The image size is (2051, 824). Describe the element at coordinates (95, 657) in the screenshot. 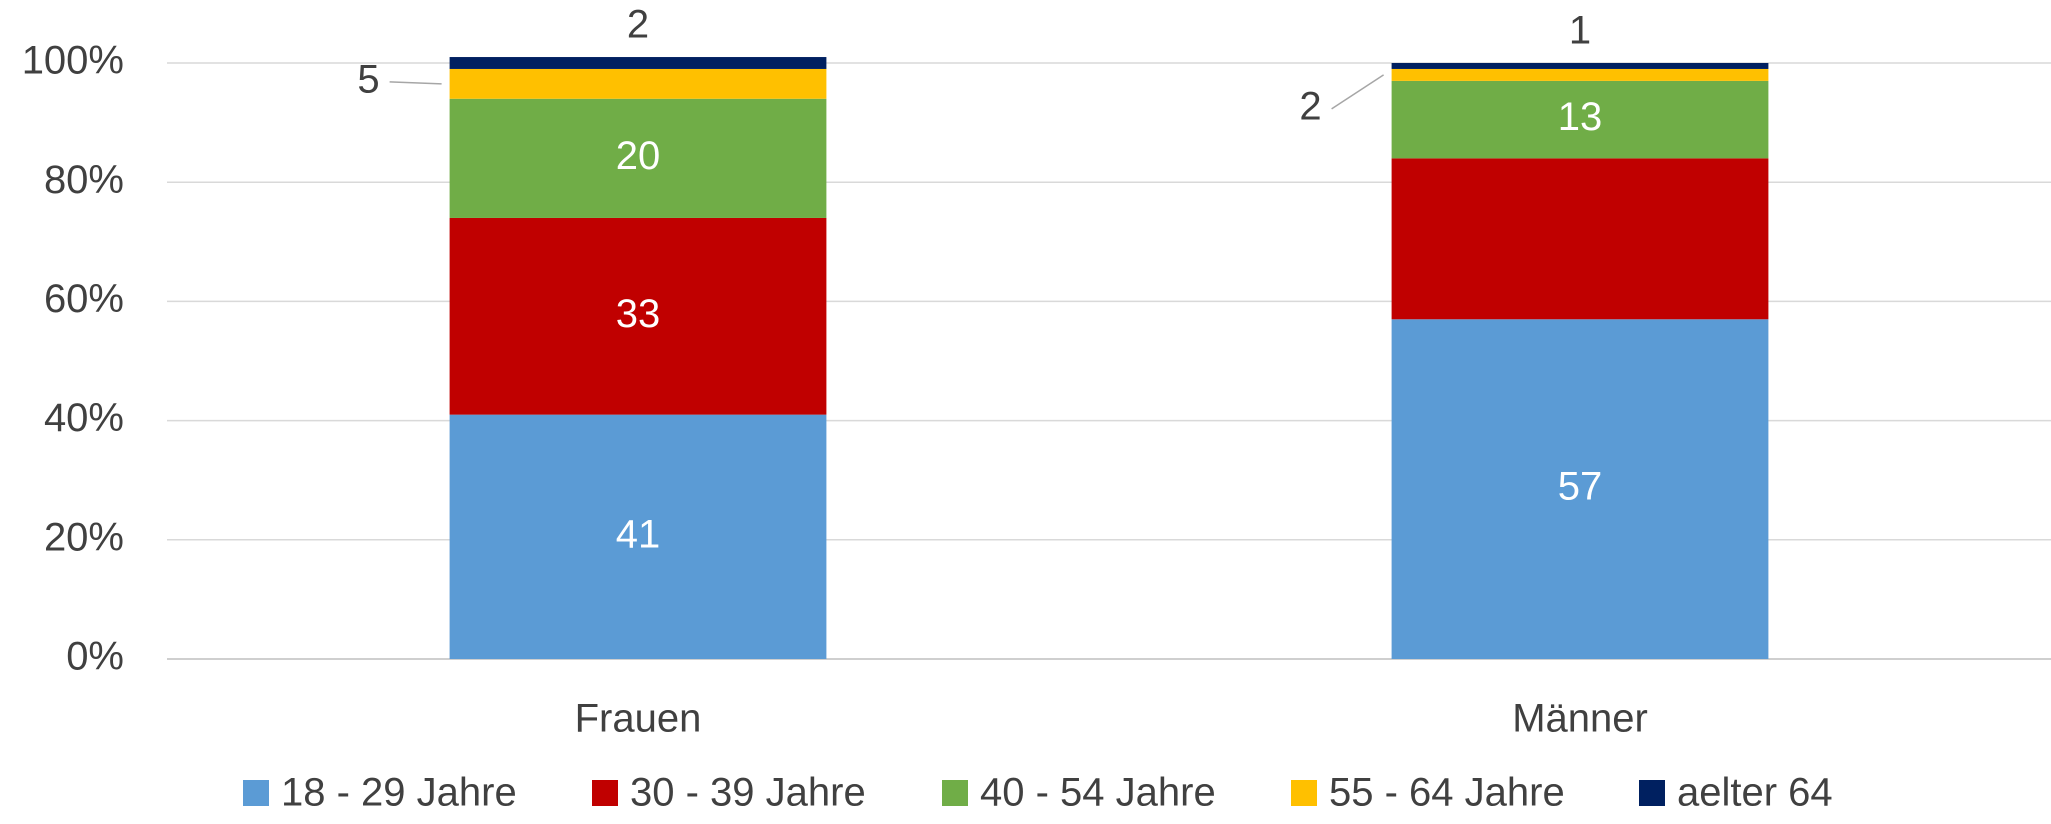

I see `y-tick-label: 0%` at that location.